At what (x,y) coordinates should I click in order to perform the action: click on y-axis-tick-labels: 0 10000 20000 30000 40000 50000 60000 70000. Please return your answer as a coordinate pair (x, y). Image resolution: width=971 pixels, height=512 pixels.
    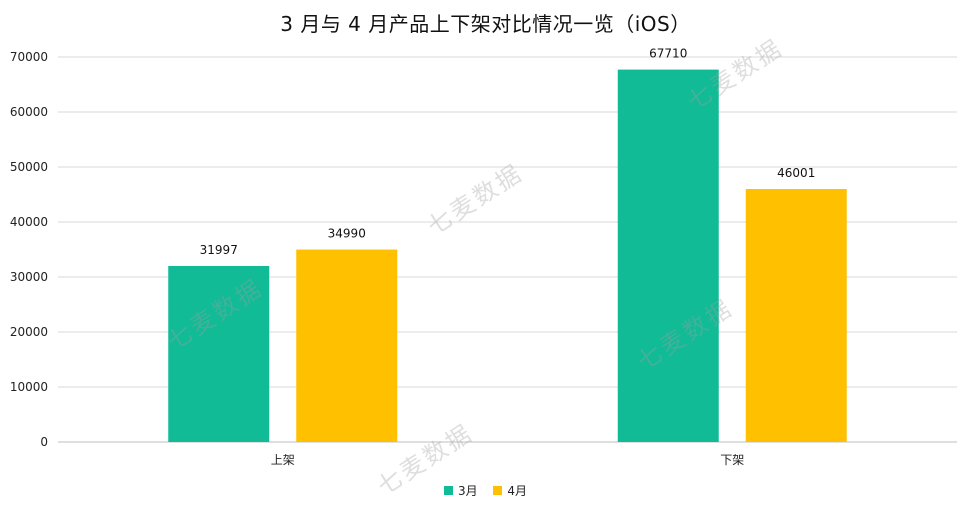
    Looking at the image, I should click on (29, 249).